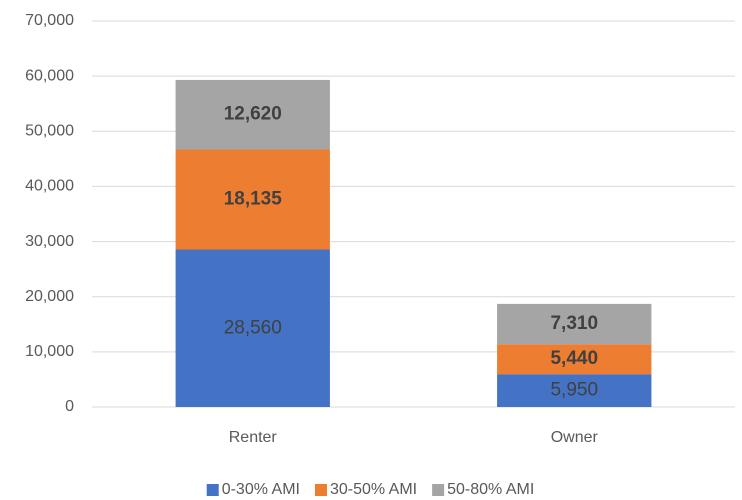 The height and width of the screenshot is (500, 742). What do you see at coordinates (49, 241) in the screenshot?
I see `y-tick-label: 30,000` at bounding box center [49, 241].